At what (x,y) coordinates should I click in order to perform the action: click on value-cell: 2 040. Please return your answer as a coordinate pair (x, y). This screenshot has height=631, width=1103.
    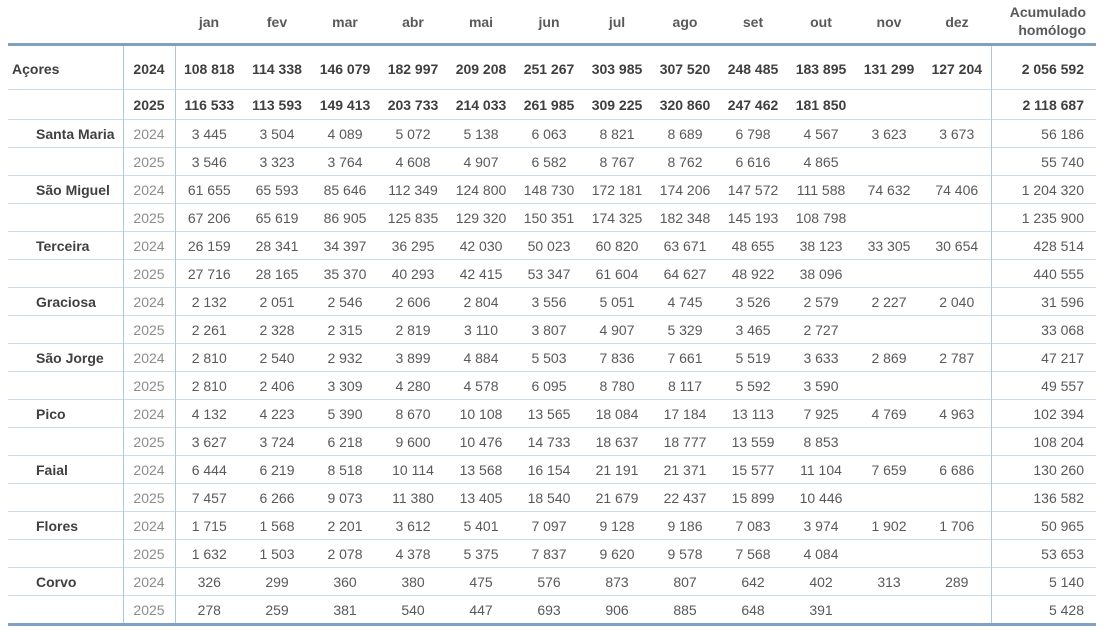
    Looking at the image, I should click on (957, 301).